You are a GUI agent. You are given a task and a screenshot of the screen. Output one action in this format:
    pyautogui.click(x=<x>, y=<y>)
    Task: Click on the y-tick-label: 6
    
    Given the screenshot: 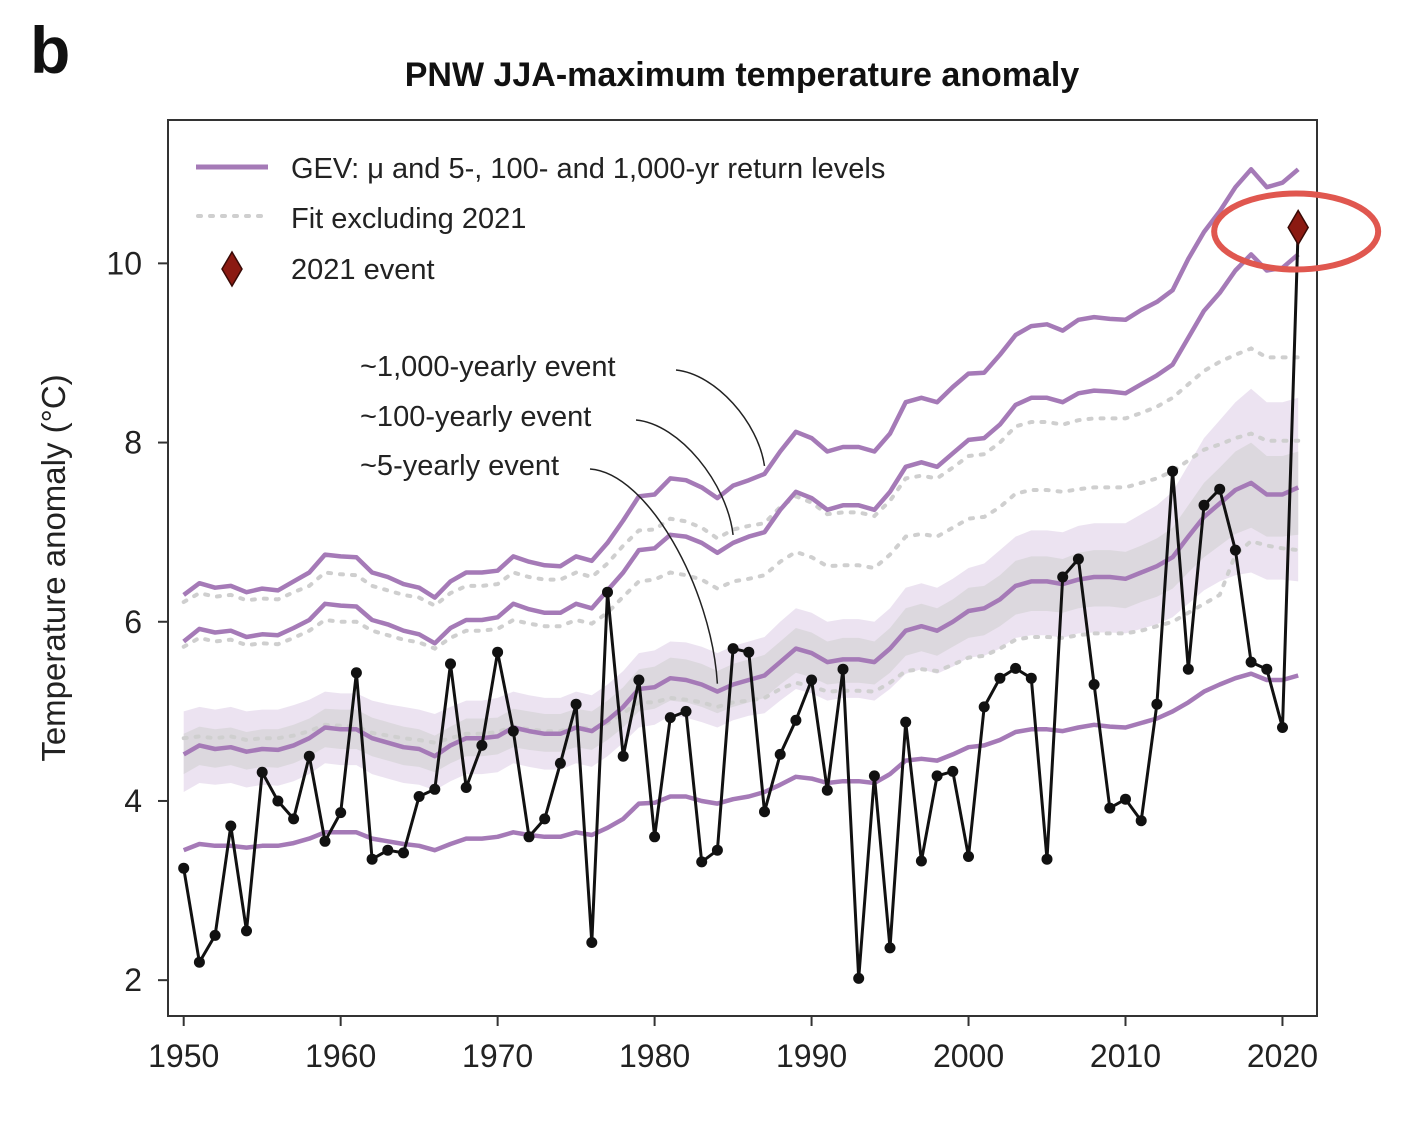 What is the action you would take?
    pyautogui.click(x=133, y=622)
    